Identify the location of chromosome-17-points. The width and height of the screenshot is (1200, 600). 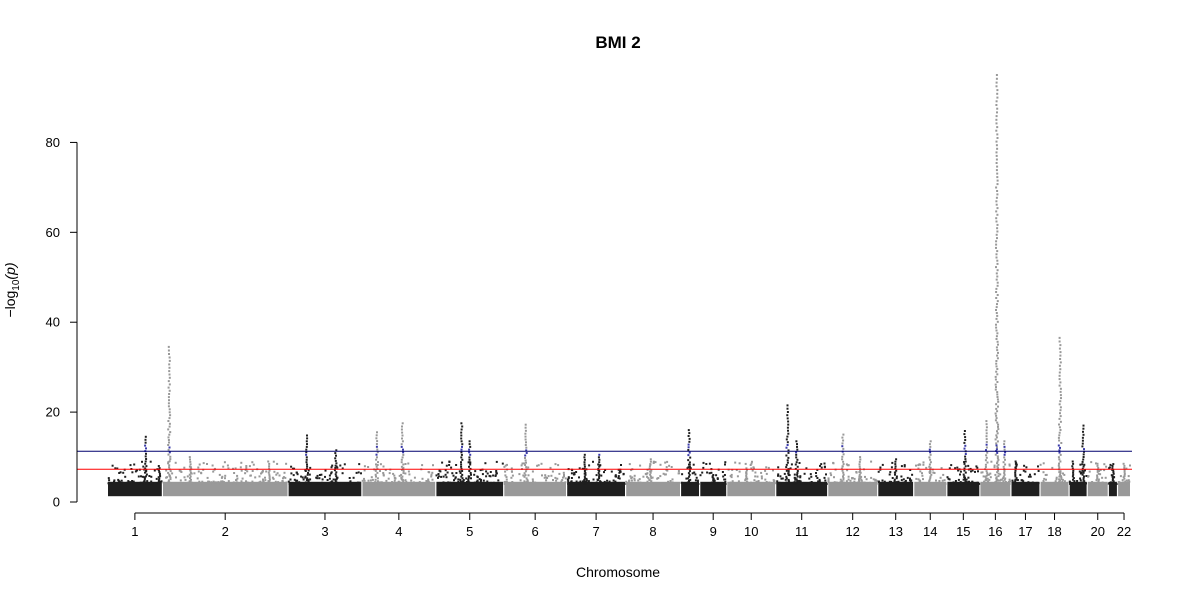
(1025, 478).